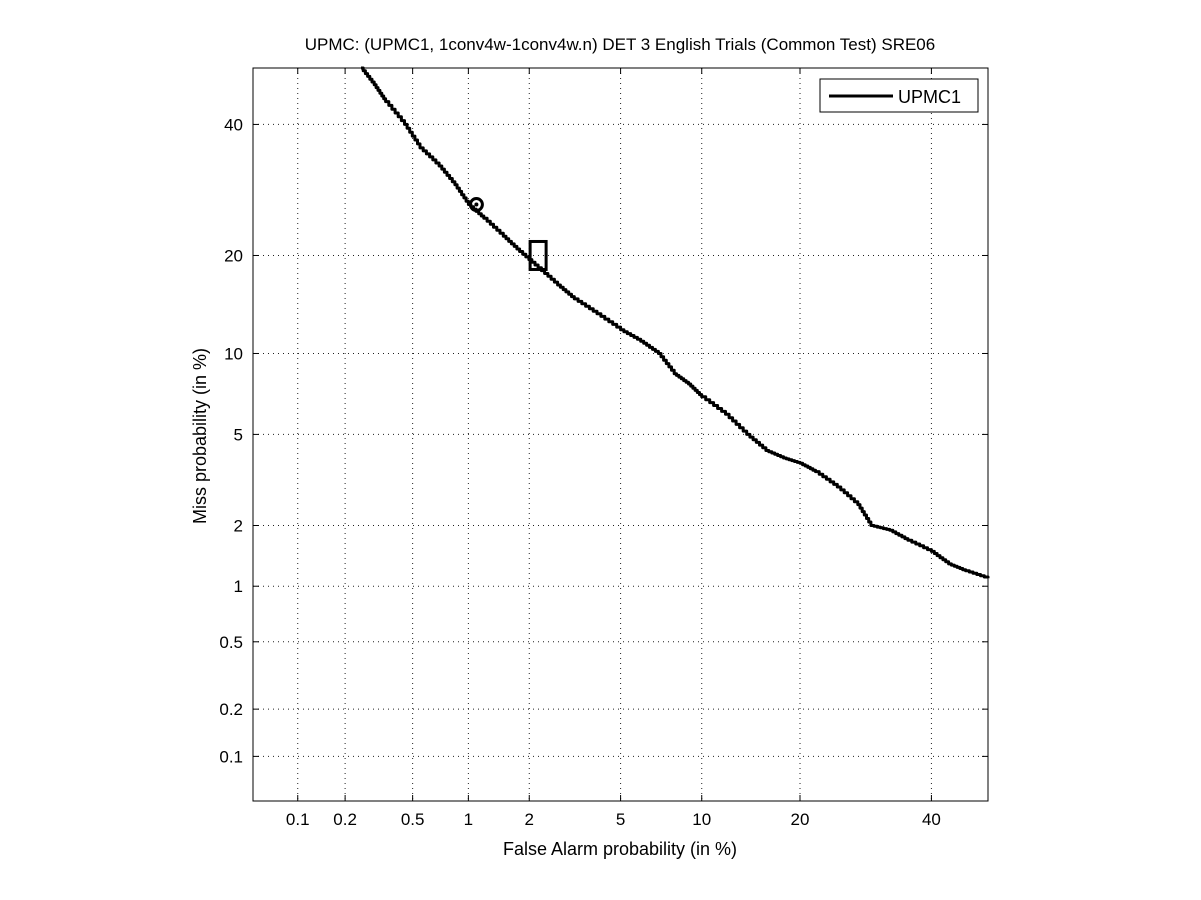 The image size is (1201, 900). I want to click on x-tick-label: 10, so click(701, 819).